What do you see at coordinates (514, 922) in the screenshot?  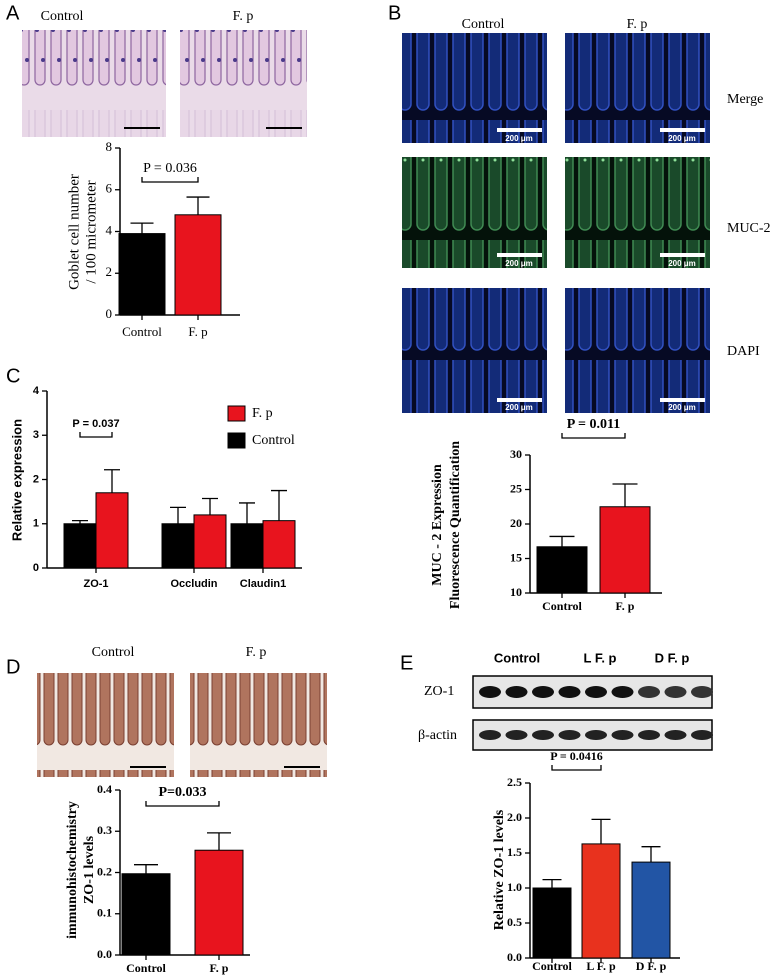 I see `y-tick-label: 0.5` at bounding box center [514, 922].